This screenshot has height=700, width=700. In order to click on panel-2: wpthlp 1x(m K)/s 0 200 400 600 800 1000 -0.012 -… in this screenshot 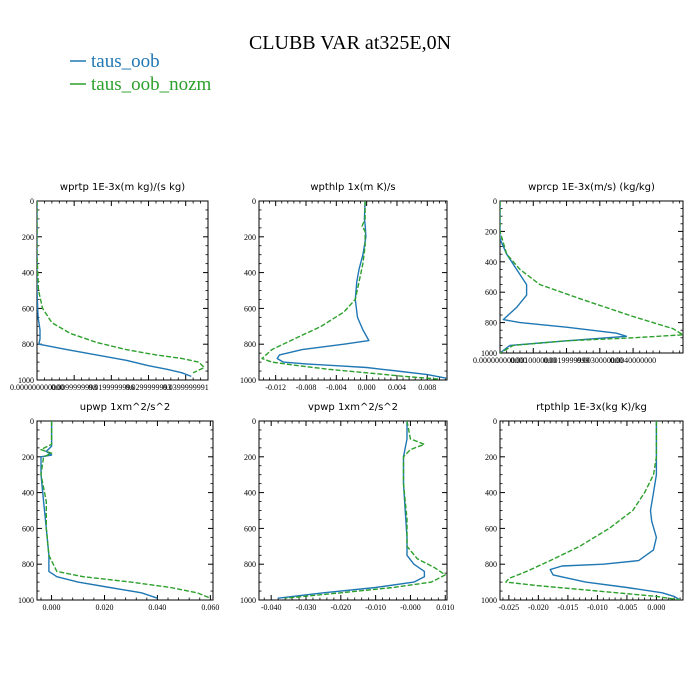, I will do `click(344, 287)`.